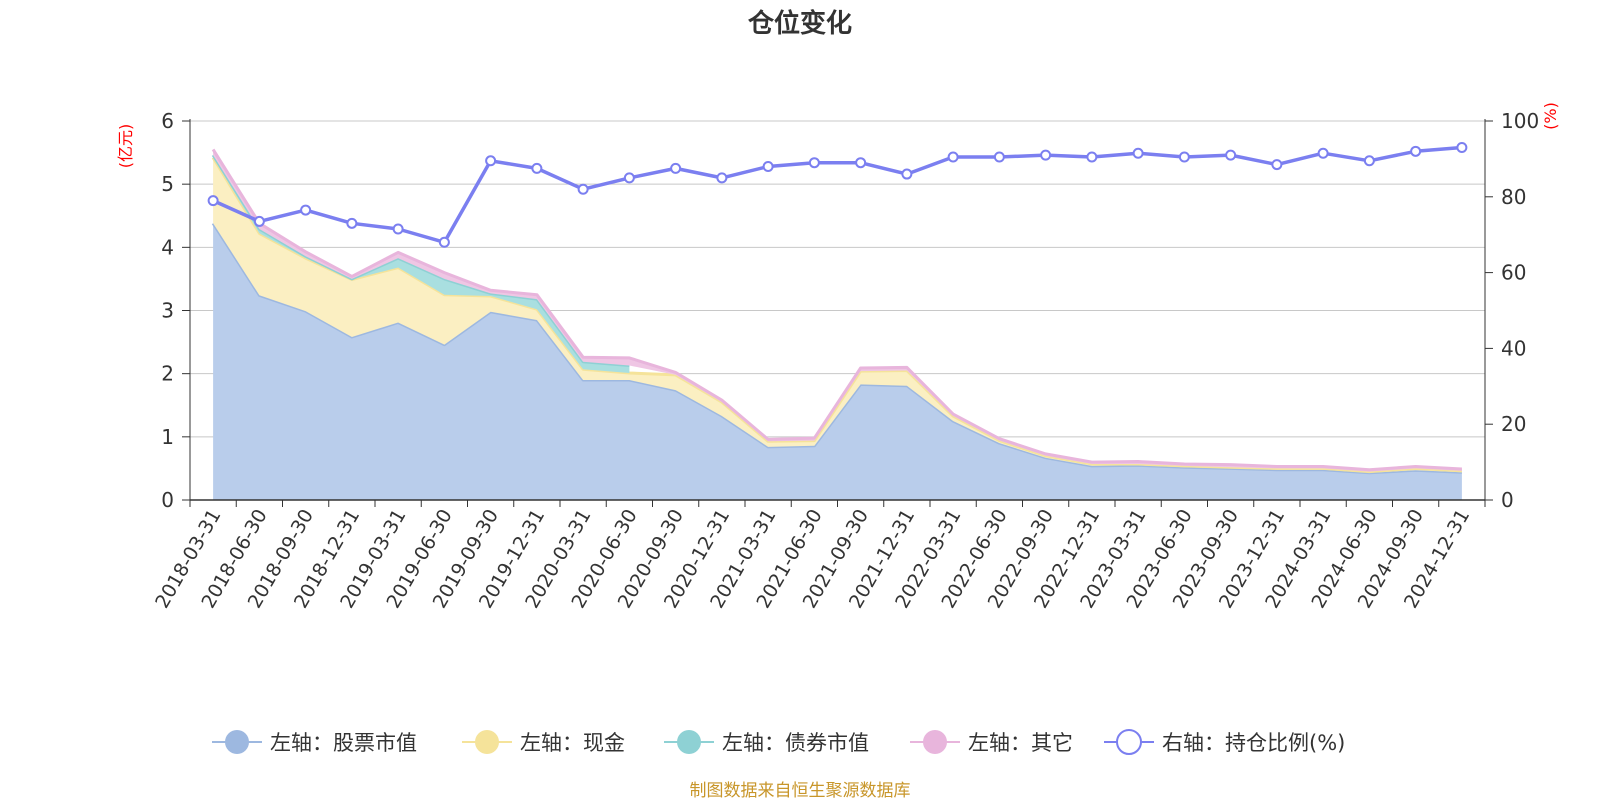 This screenshot has width=1600, height=800. I want to click on holding-ratio-line, so click(837, 195).